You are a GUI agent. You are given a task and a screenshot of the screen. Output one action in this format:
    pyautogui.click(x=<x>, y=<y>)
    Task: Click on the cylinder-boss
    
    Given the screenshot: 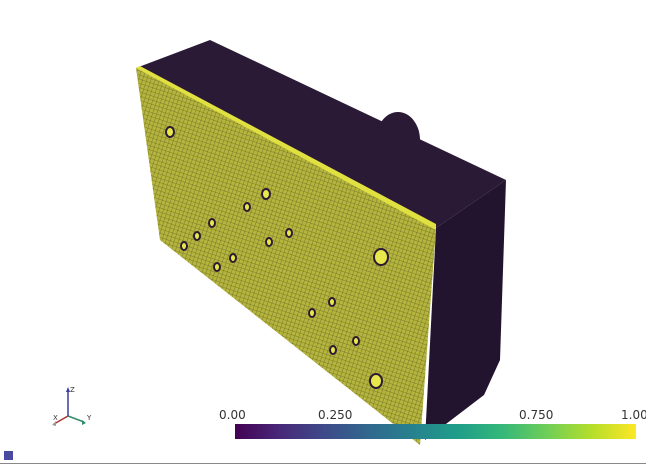 What is the action you would take?
    pyautogui.click(x=398, y=140)
    